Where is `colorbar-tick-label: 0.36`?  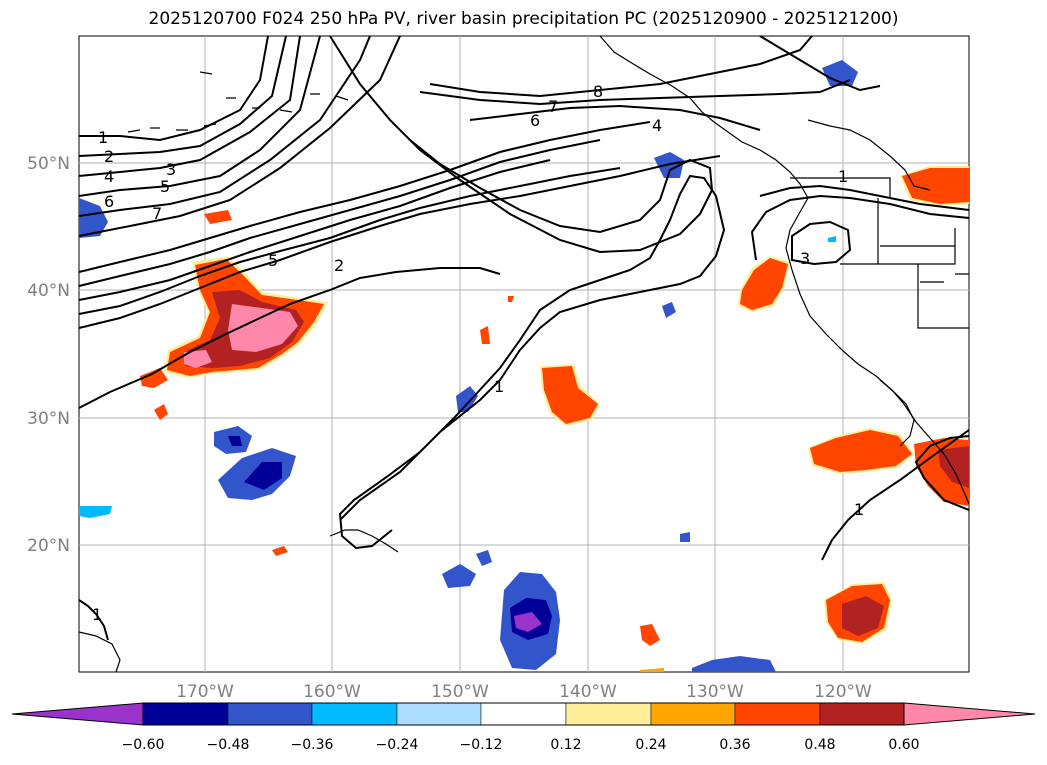 colorbar-tick-label: 0.36 is located at coordinates (734, 745).